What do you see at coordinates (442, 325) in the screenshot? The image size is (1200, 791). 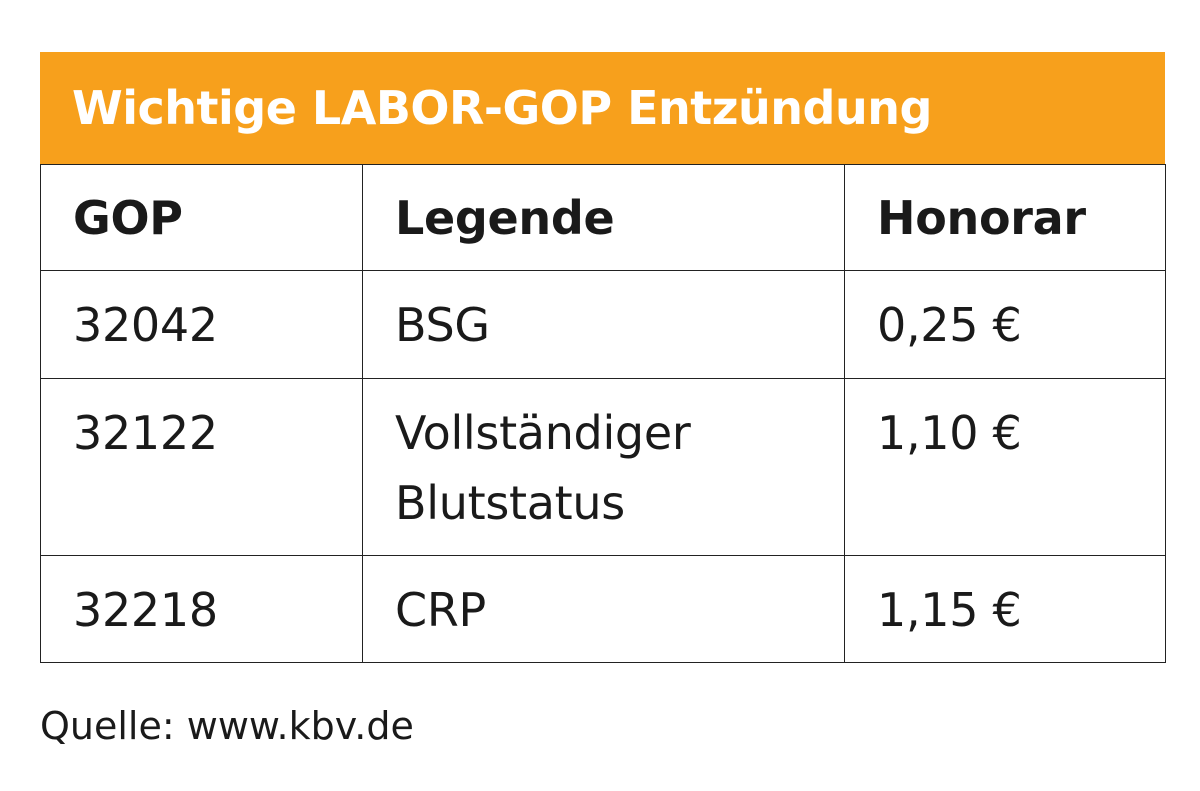 I see `legende-line: BSG` at bounding box center [442, 325].